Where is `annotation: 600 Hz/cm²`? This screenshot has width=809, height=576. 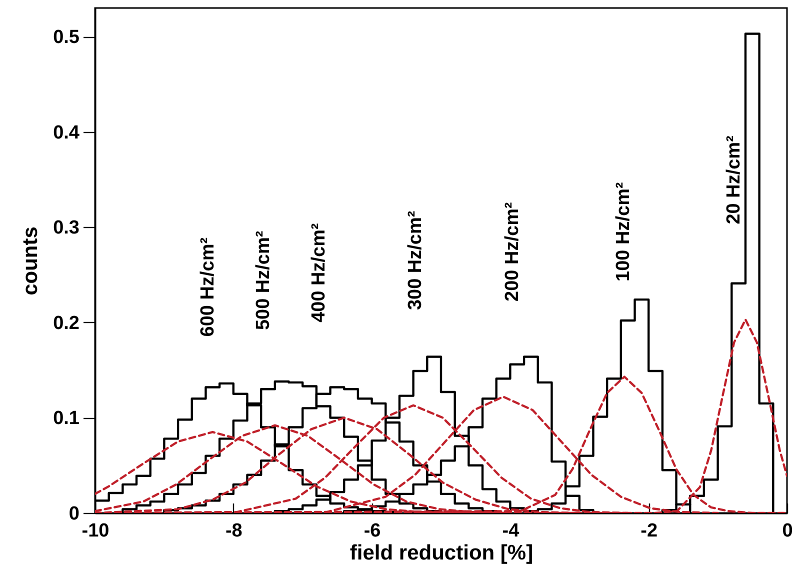 annotation: 600 Hz/cm² is located at coordinates (208, 287).